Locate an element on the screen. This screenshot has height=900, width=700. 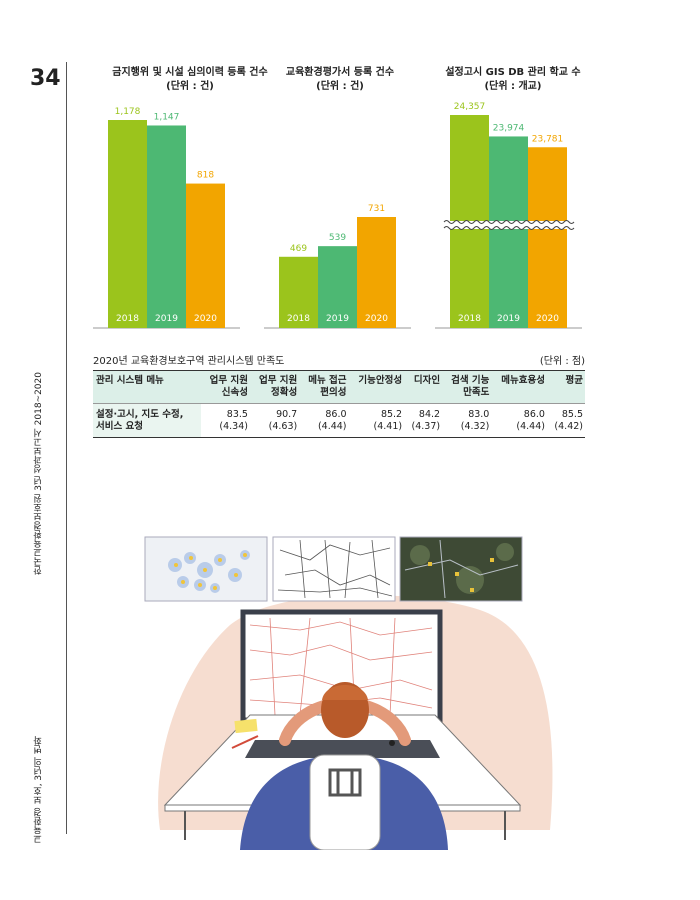
chart-3-bar-2019 is located at coordinates (508, 232).